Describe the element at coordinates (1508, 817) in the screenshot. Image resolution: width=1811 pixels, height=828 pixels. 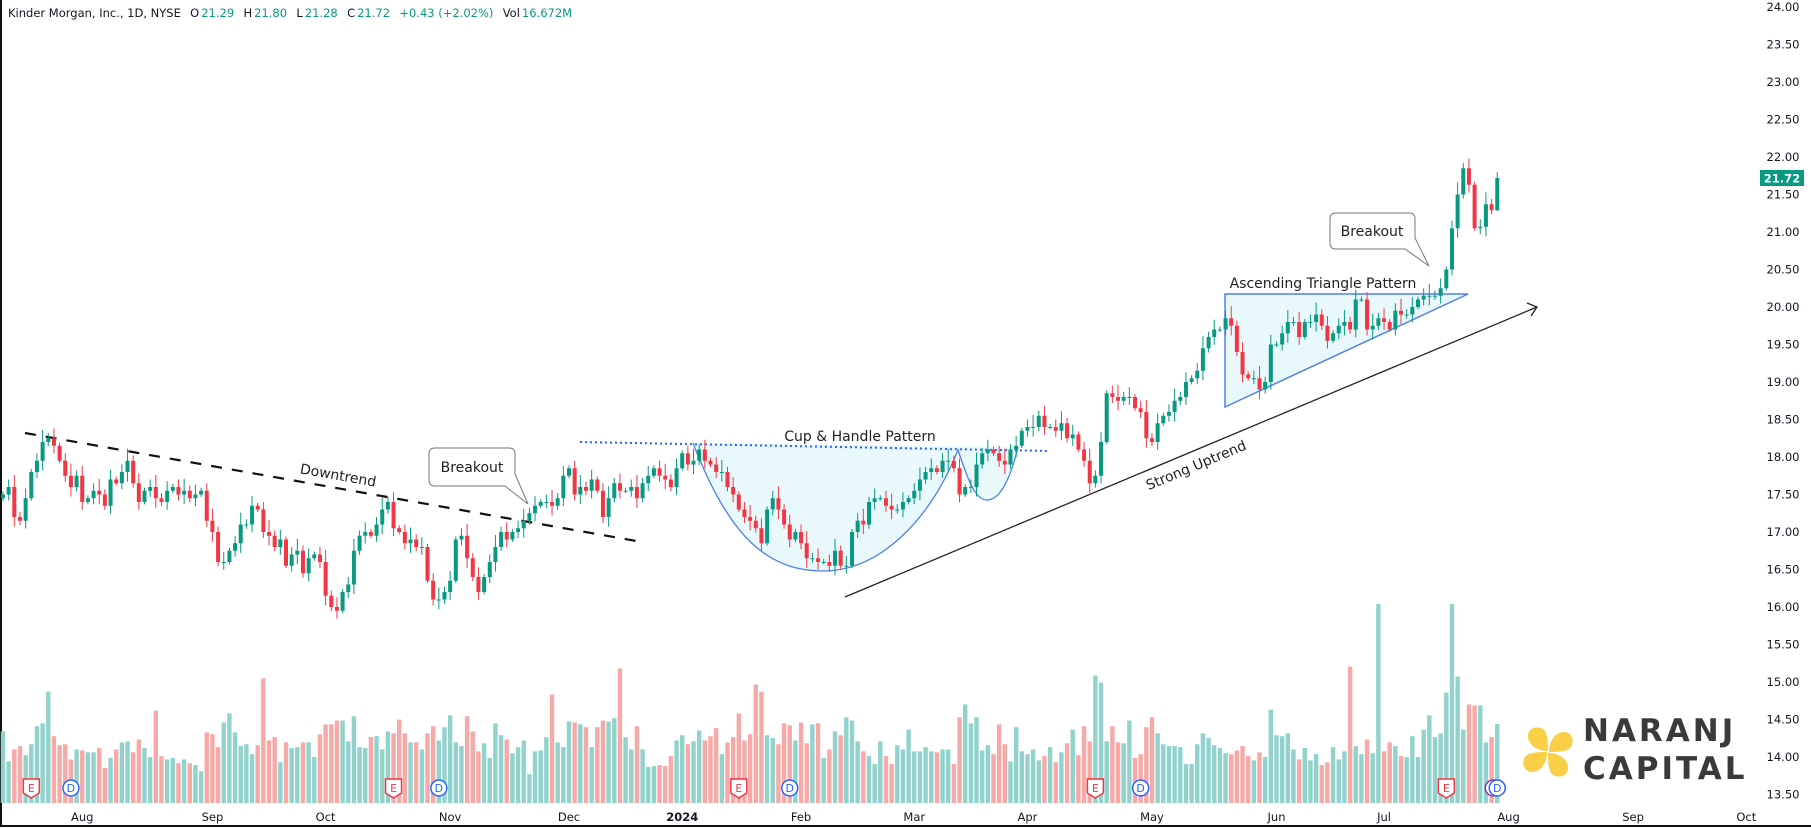
I see `time-tick-label: Aug` at that location.